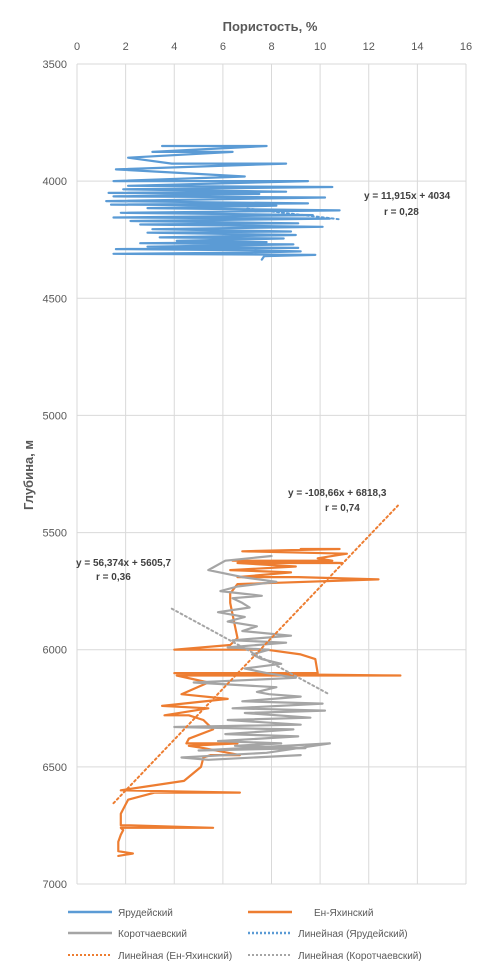 The height and width of the screenshot is (979, 488). Describe the element at coordinates (360, 956) in the screenshot. I see `legend-label: Линейная (Коротчаевский)` at that location.